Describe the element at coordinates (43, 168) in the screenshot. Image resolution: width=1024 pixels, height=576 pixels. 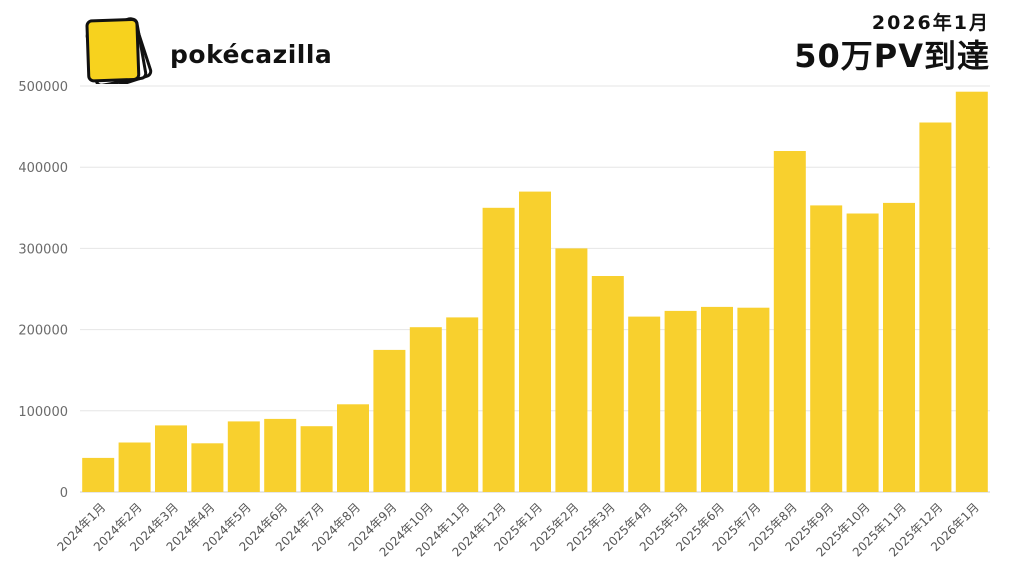
I see `y-tick-label: 400000` at that location.